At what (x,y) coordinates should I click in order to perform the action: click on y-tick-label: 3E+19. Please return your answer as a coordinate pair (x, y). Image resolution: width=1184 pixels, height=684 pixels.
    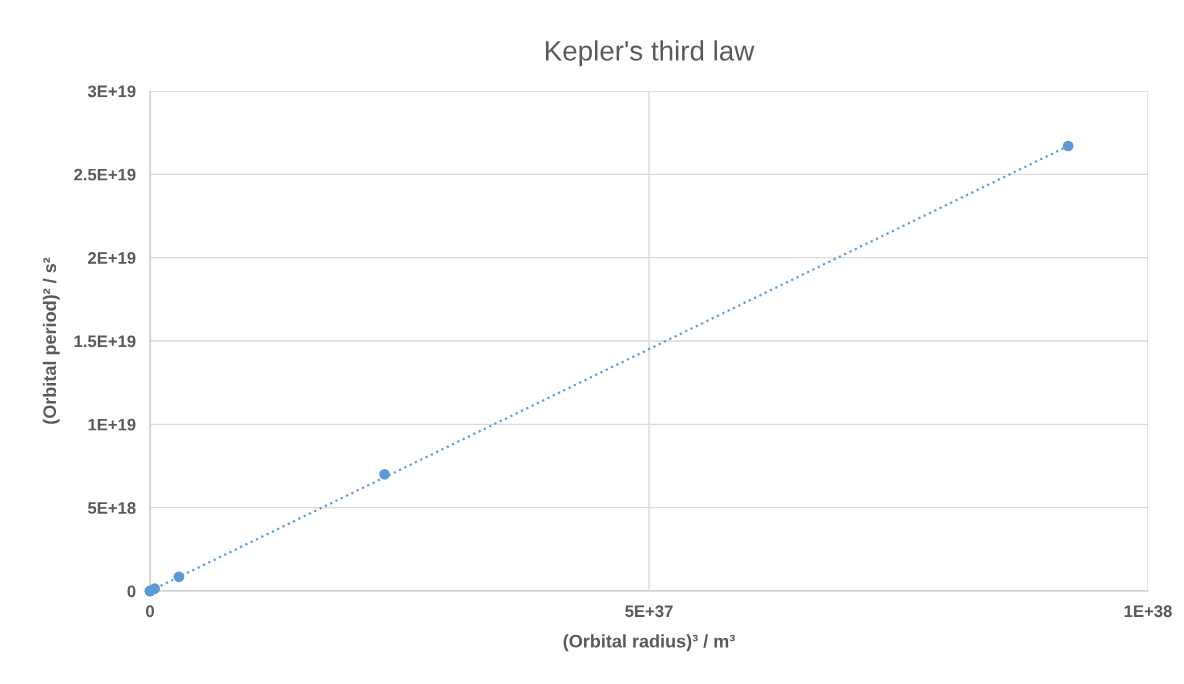
    Looking at the image, I should click on (111, 91).